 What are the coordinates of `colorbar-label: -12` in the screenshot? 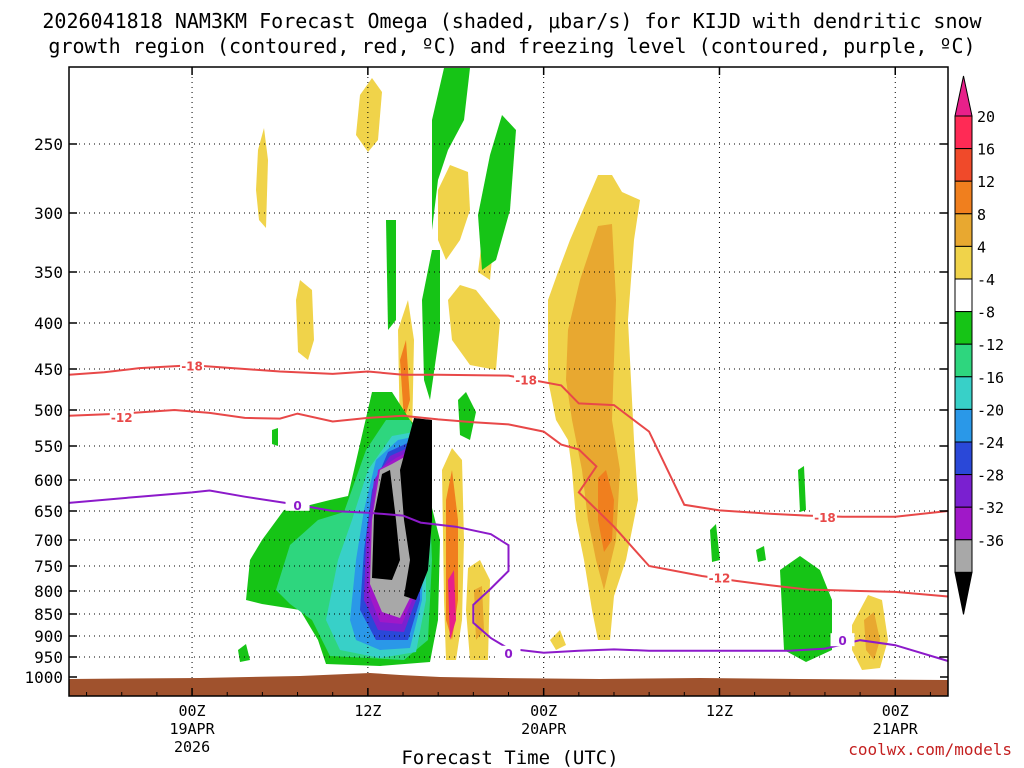 It's located at (990, 345).